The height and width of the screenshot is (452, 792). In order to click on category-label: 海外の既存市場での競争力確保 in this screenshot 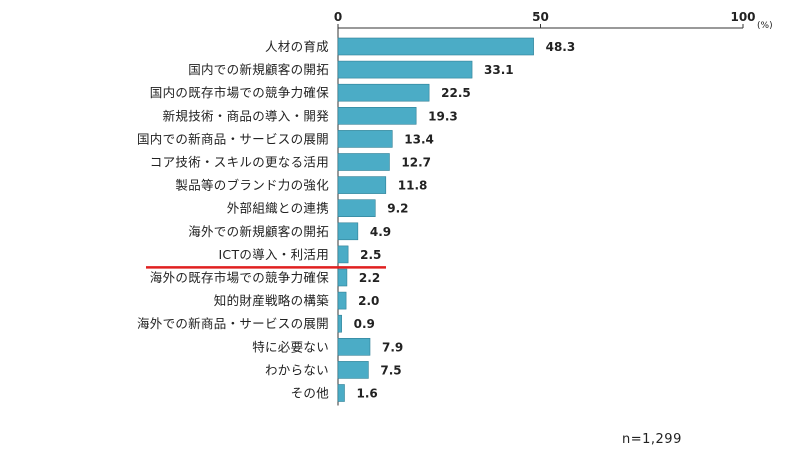, I will do `click(239, 277)`.